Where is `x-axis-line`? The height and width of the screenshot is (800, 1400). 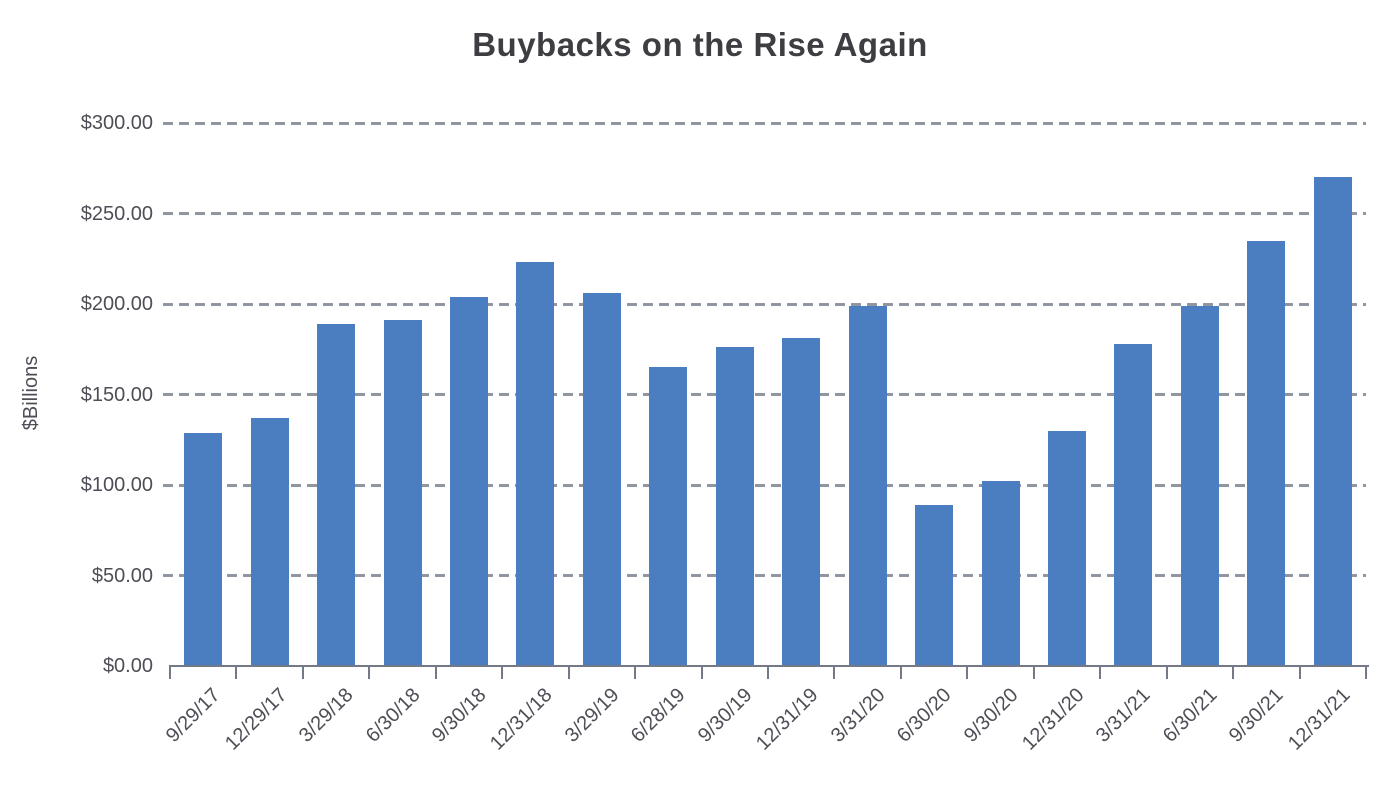 x-axis-line is located at coordinates (769, 666).